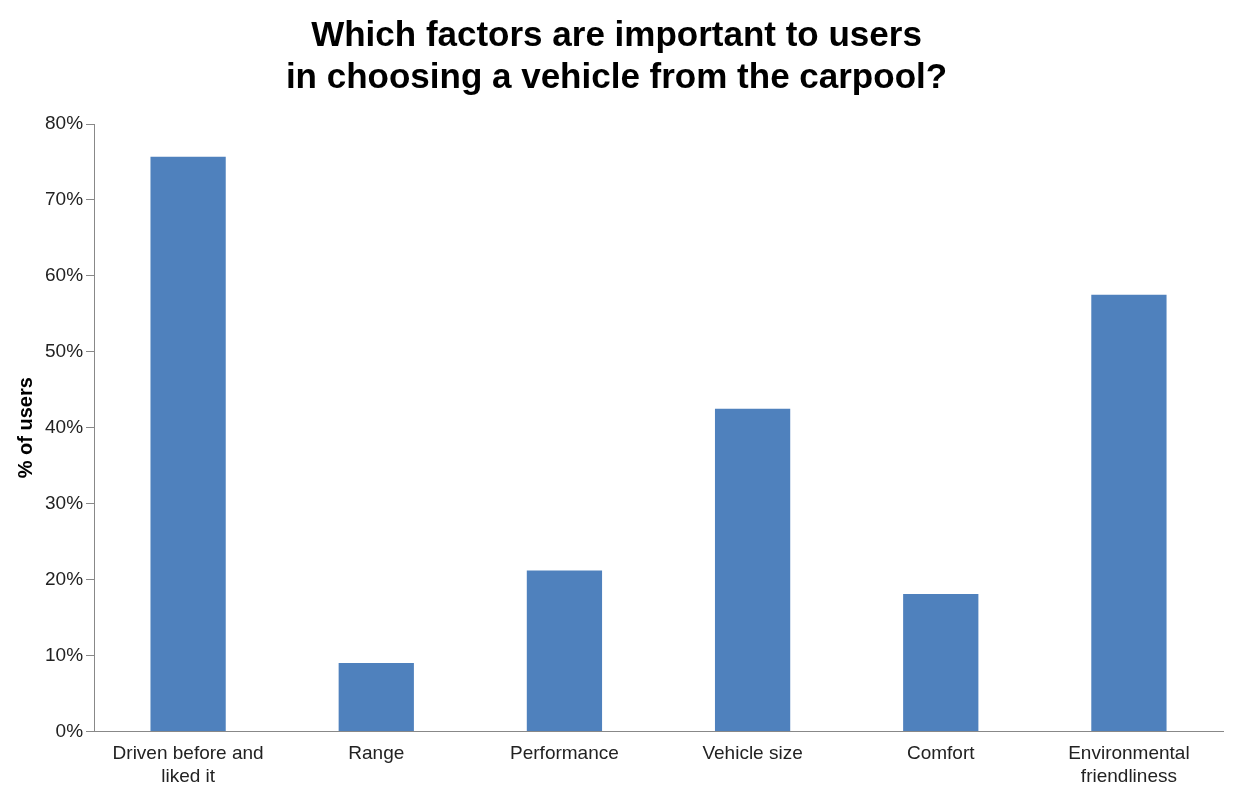 This screenshot has width=1253, height=796. Describe the element at coordinates (64, 654) in the screenshot. I see `y-tick-label: 10%` at that location.